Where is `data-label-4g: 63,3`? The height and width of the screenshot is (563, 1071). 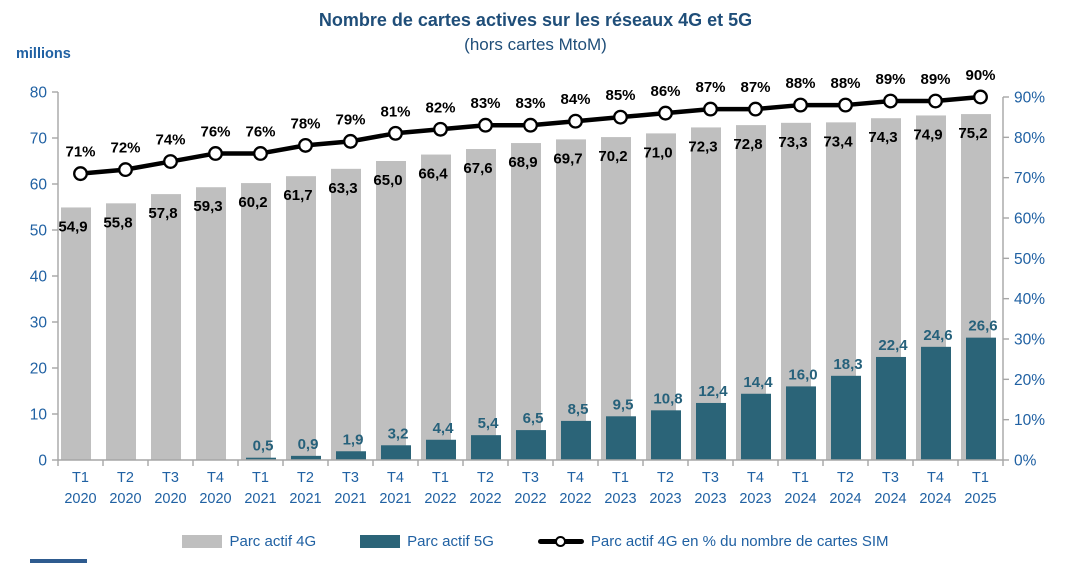 data-label-4g: 63,3 is located at coordinates (342, 188).